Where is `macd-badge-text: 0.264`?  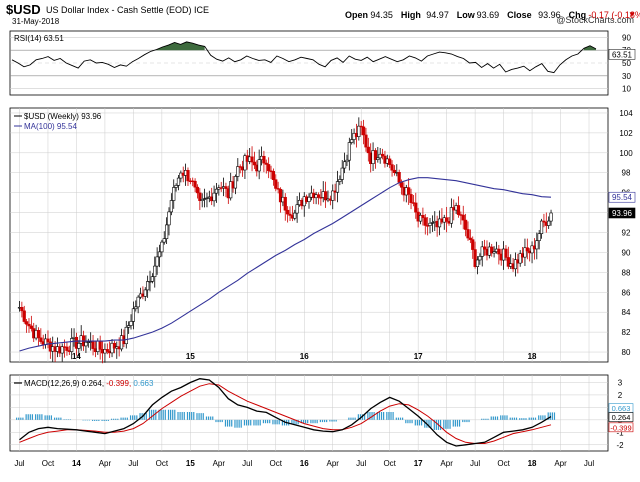
macd-badge-text: 0.264 is located at coordinates (621, 417).